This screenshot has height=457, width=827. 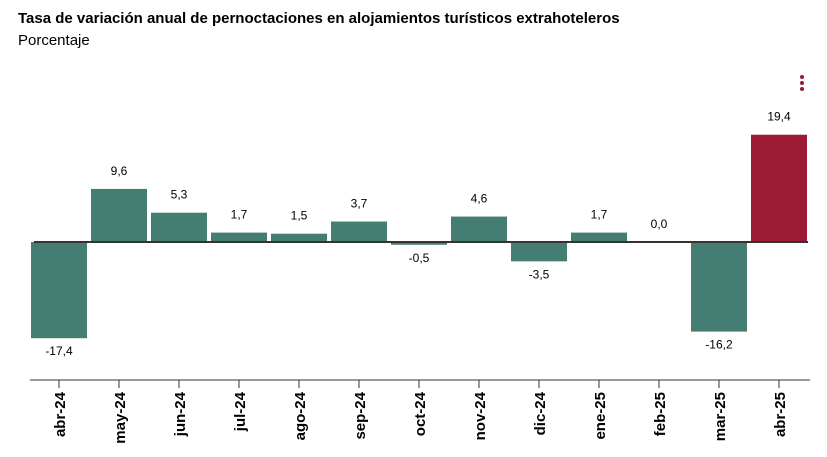 I want to click on data-label-feb-25: 0,0, so click(x=659, y=224).